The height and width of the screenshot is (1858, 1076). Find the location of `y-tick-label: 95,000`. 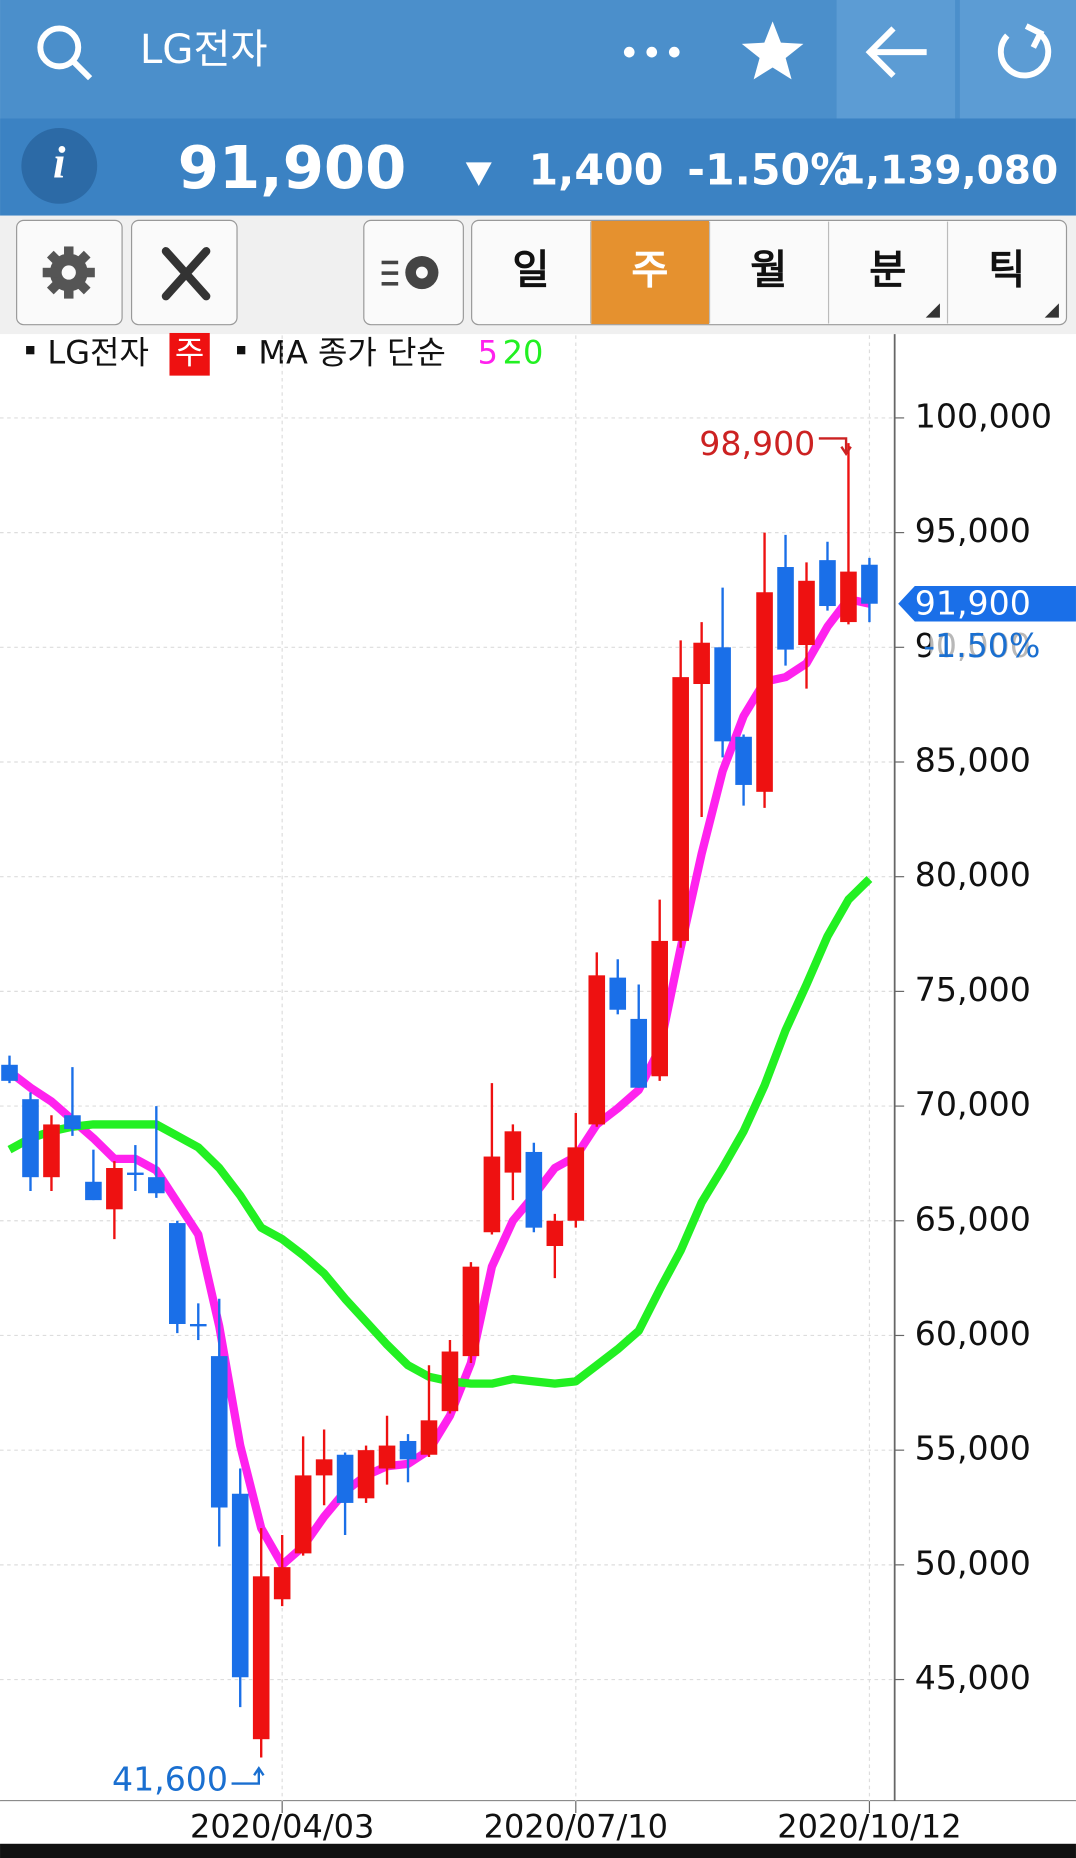

y-tick-label: 95,000 is located at coordinates (973, 530).